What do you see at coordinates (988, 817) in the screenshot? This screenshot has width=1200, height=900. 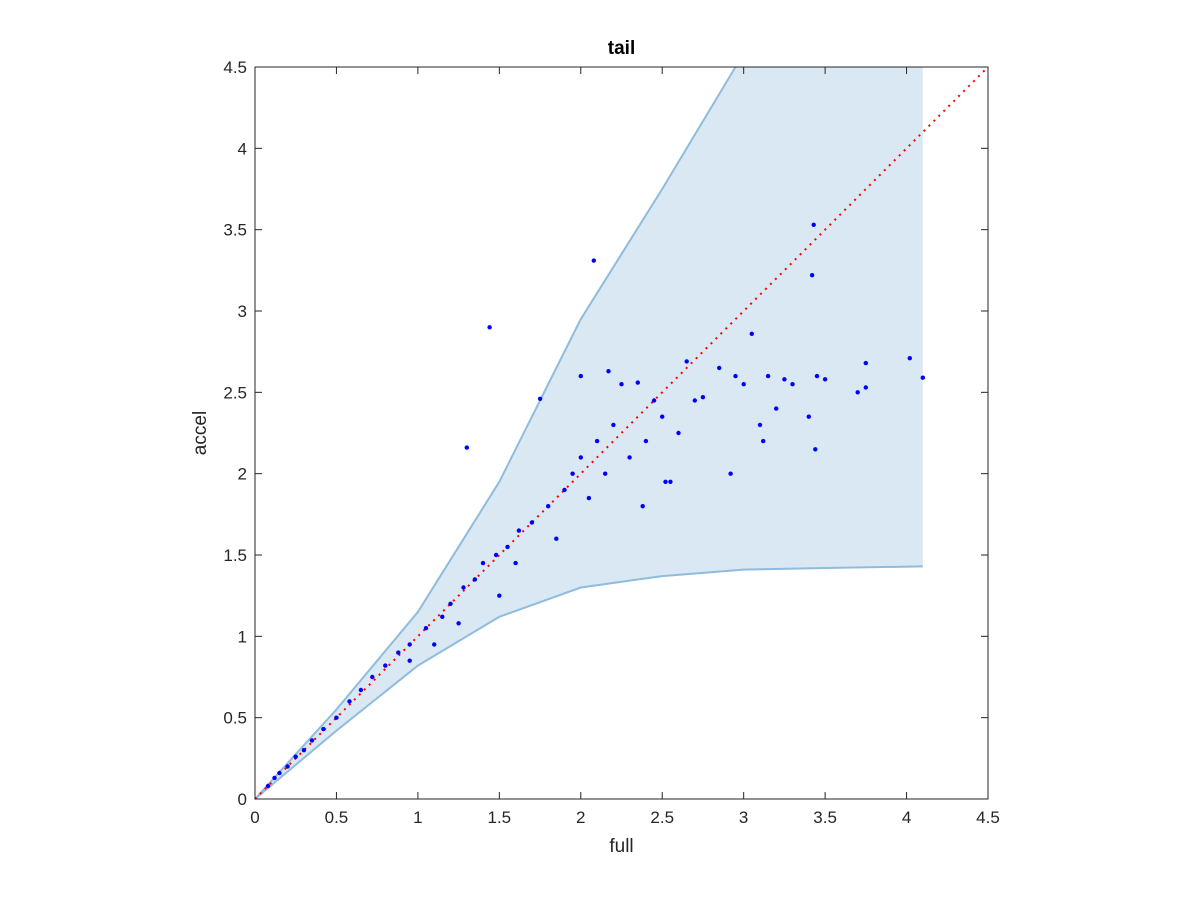 I see `x-tick-label: 4.5` at bounding box center [988, 817].